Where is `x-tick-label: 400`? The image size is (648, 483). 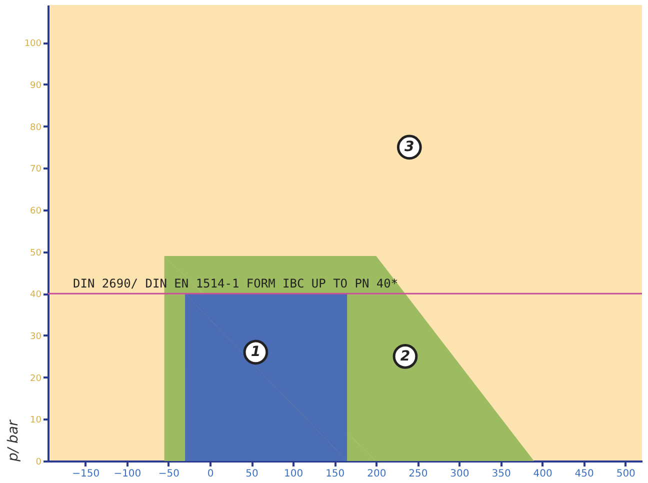 x-tick-label: 400 is located at coordinates (542, 474).